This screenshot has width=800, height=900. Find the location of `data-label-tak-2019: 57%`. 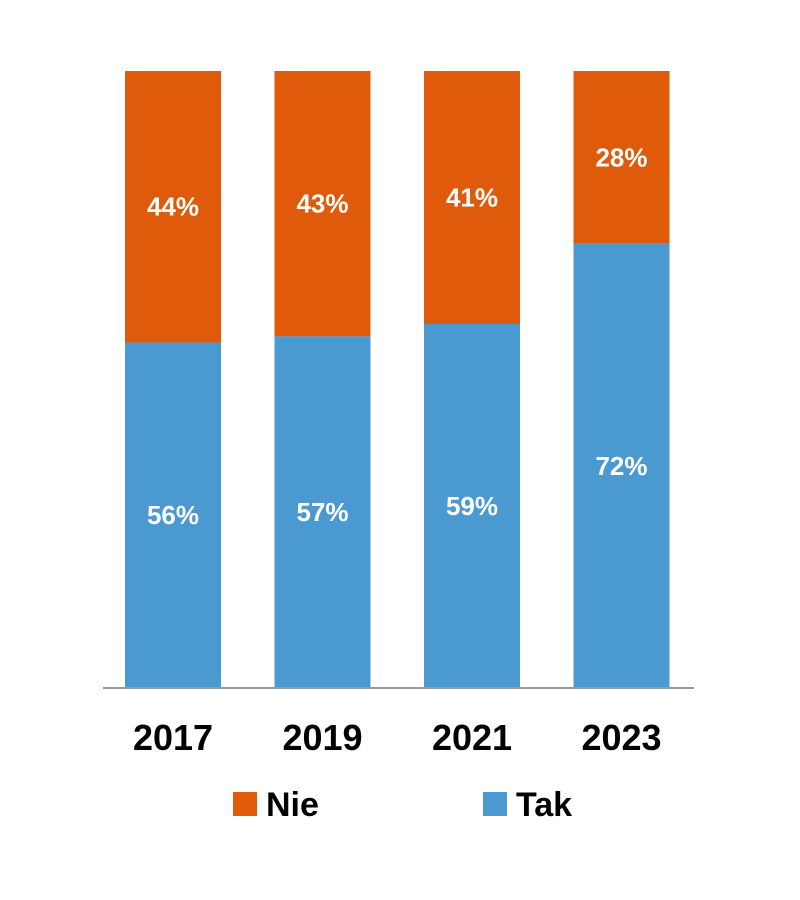

data-label-tak-2019: 57% is located at coordinates (322, 512).